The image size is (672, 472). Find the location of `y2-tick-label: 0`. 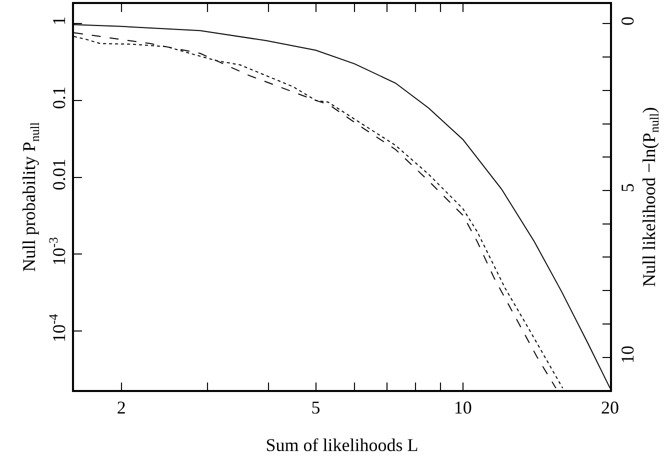

y2-tick-label: 0 is located at coordinates (627, 21).